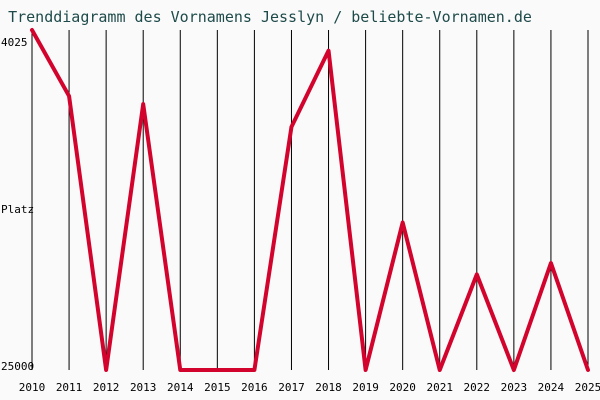  What do you see at coordinates (254, 387) in the screenshot?
I see `x-tick-label-2016: 2016` at bounding box center [254, 387].